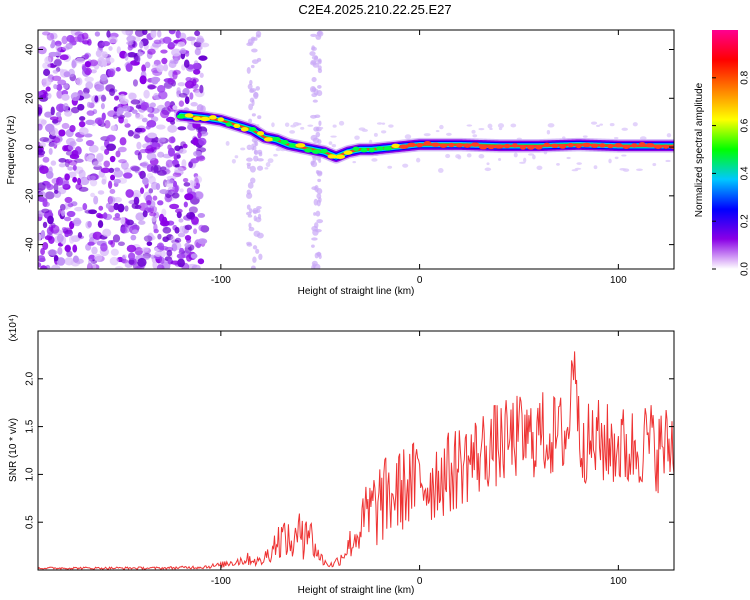 This screenshot has width=750, height=600. What do you see at coordinates (699, 149) in the screenshot?
I see `colorbar-label: Normalized spectral amplitude` at bounding box center [699, 149].